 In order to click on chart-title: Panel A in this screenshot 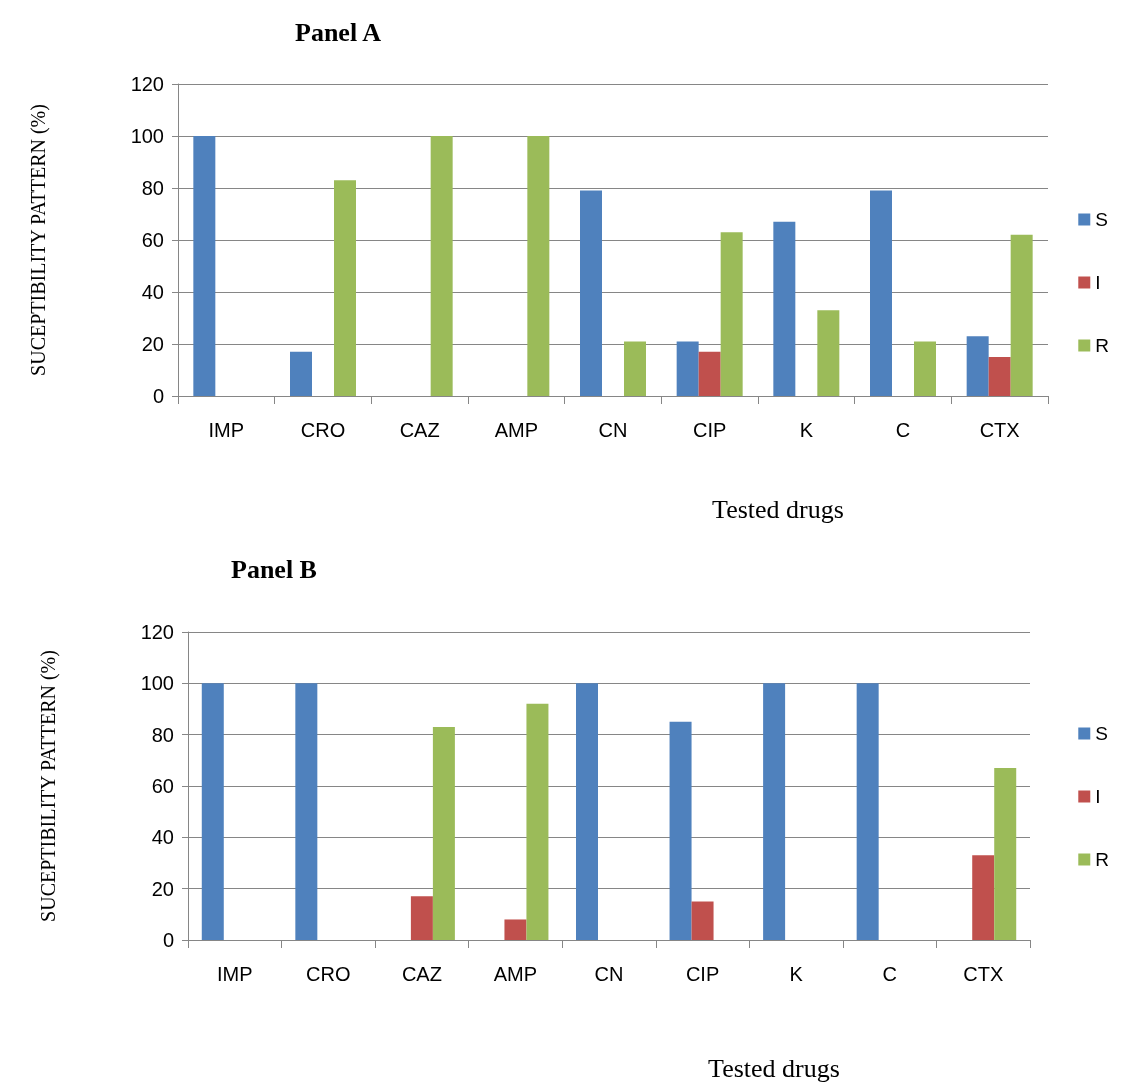, I will do `click(338, 32)`.